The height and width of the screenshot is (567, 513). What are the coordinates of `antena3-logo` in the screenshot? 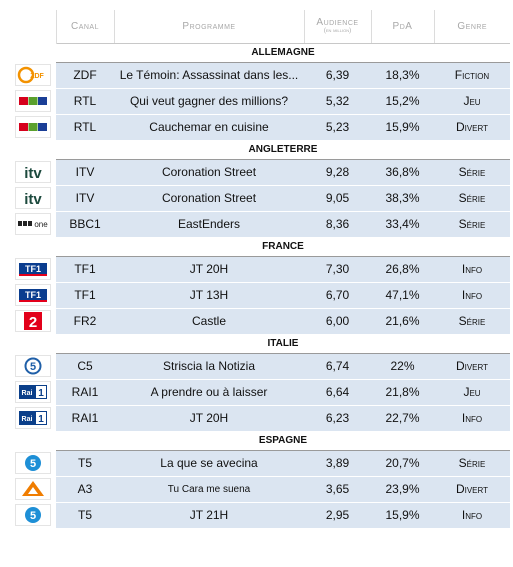 It's located at (33, 489).